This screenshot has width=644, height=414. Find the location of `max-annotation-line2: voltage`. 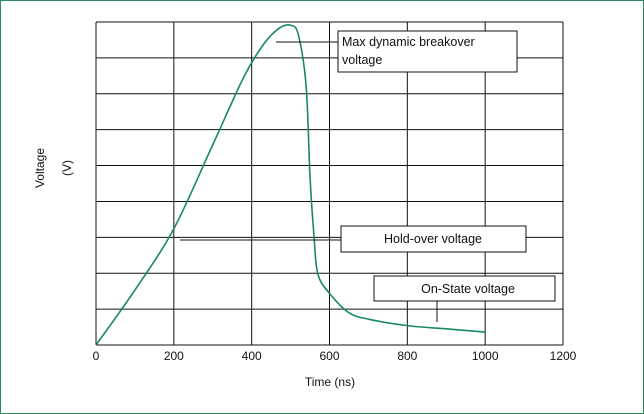

max-annotation-line2: voltage is located at coordinates (362, 60).